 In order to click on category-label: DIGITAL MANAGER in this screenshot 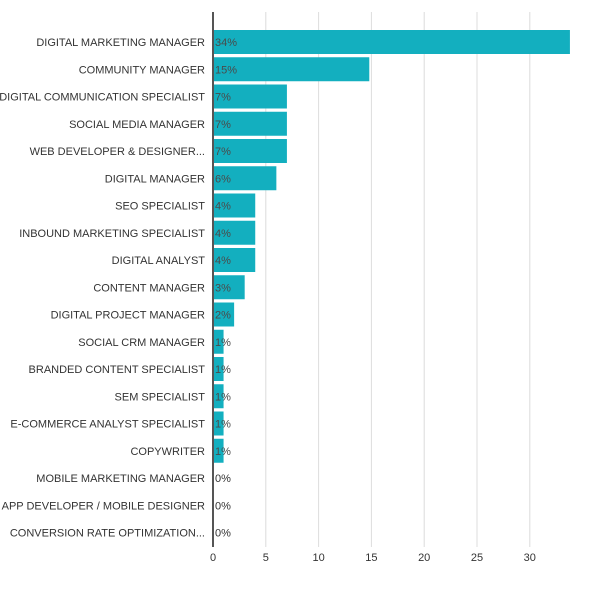, I will do `click(155, 179)`.